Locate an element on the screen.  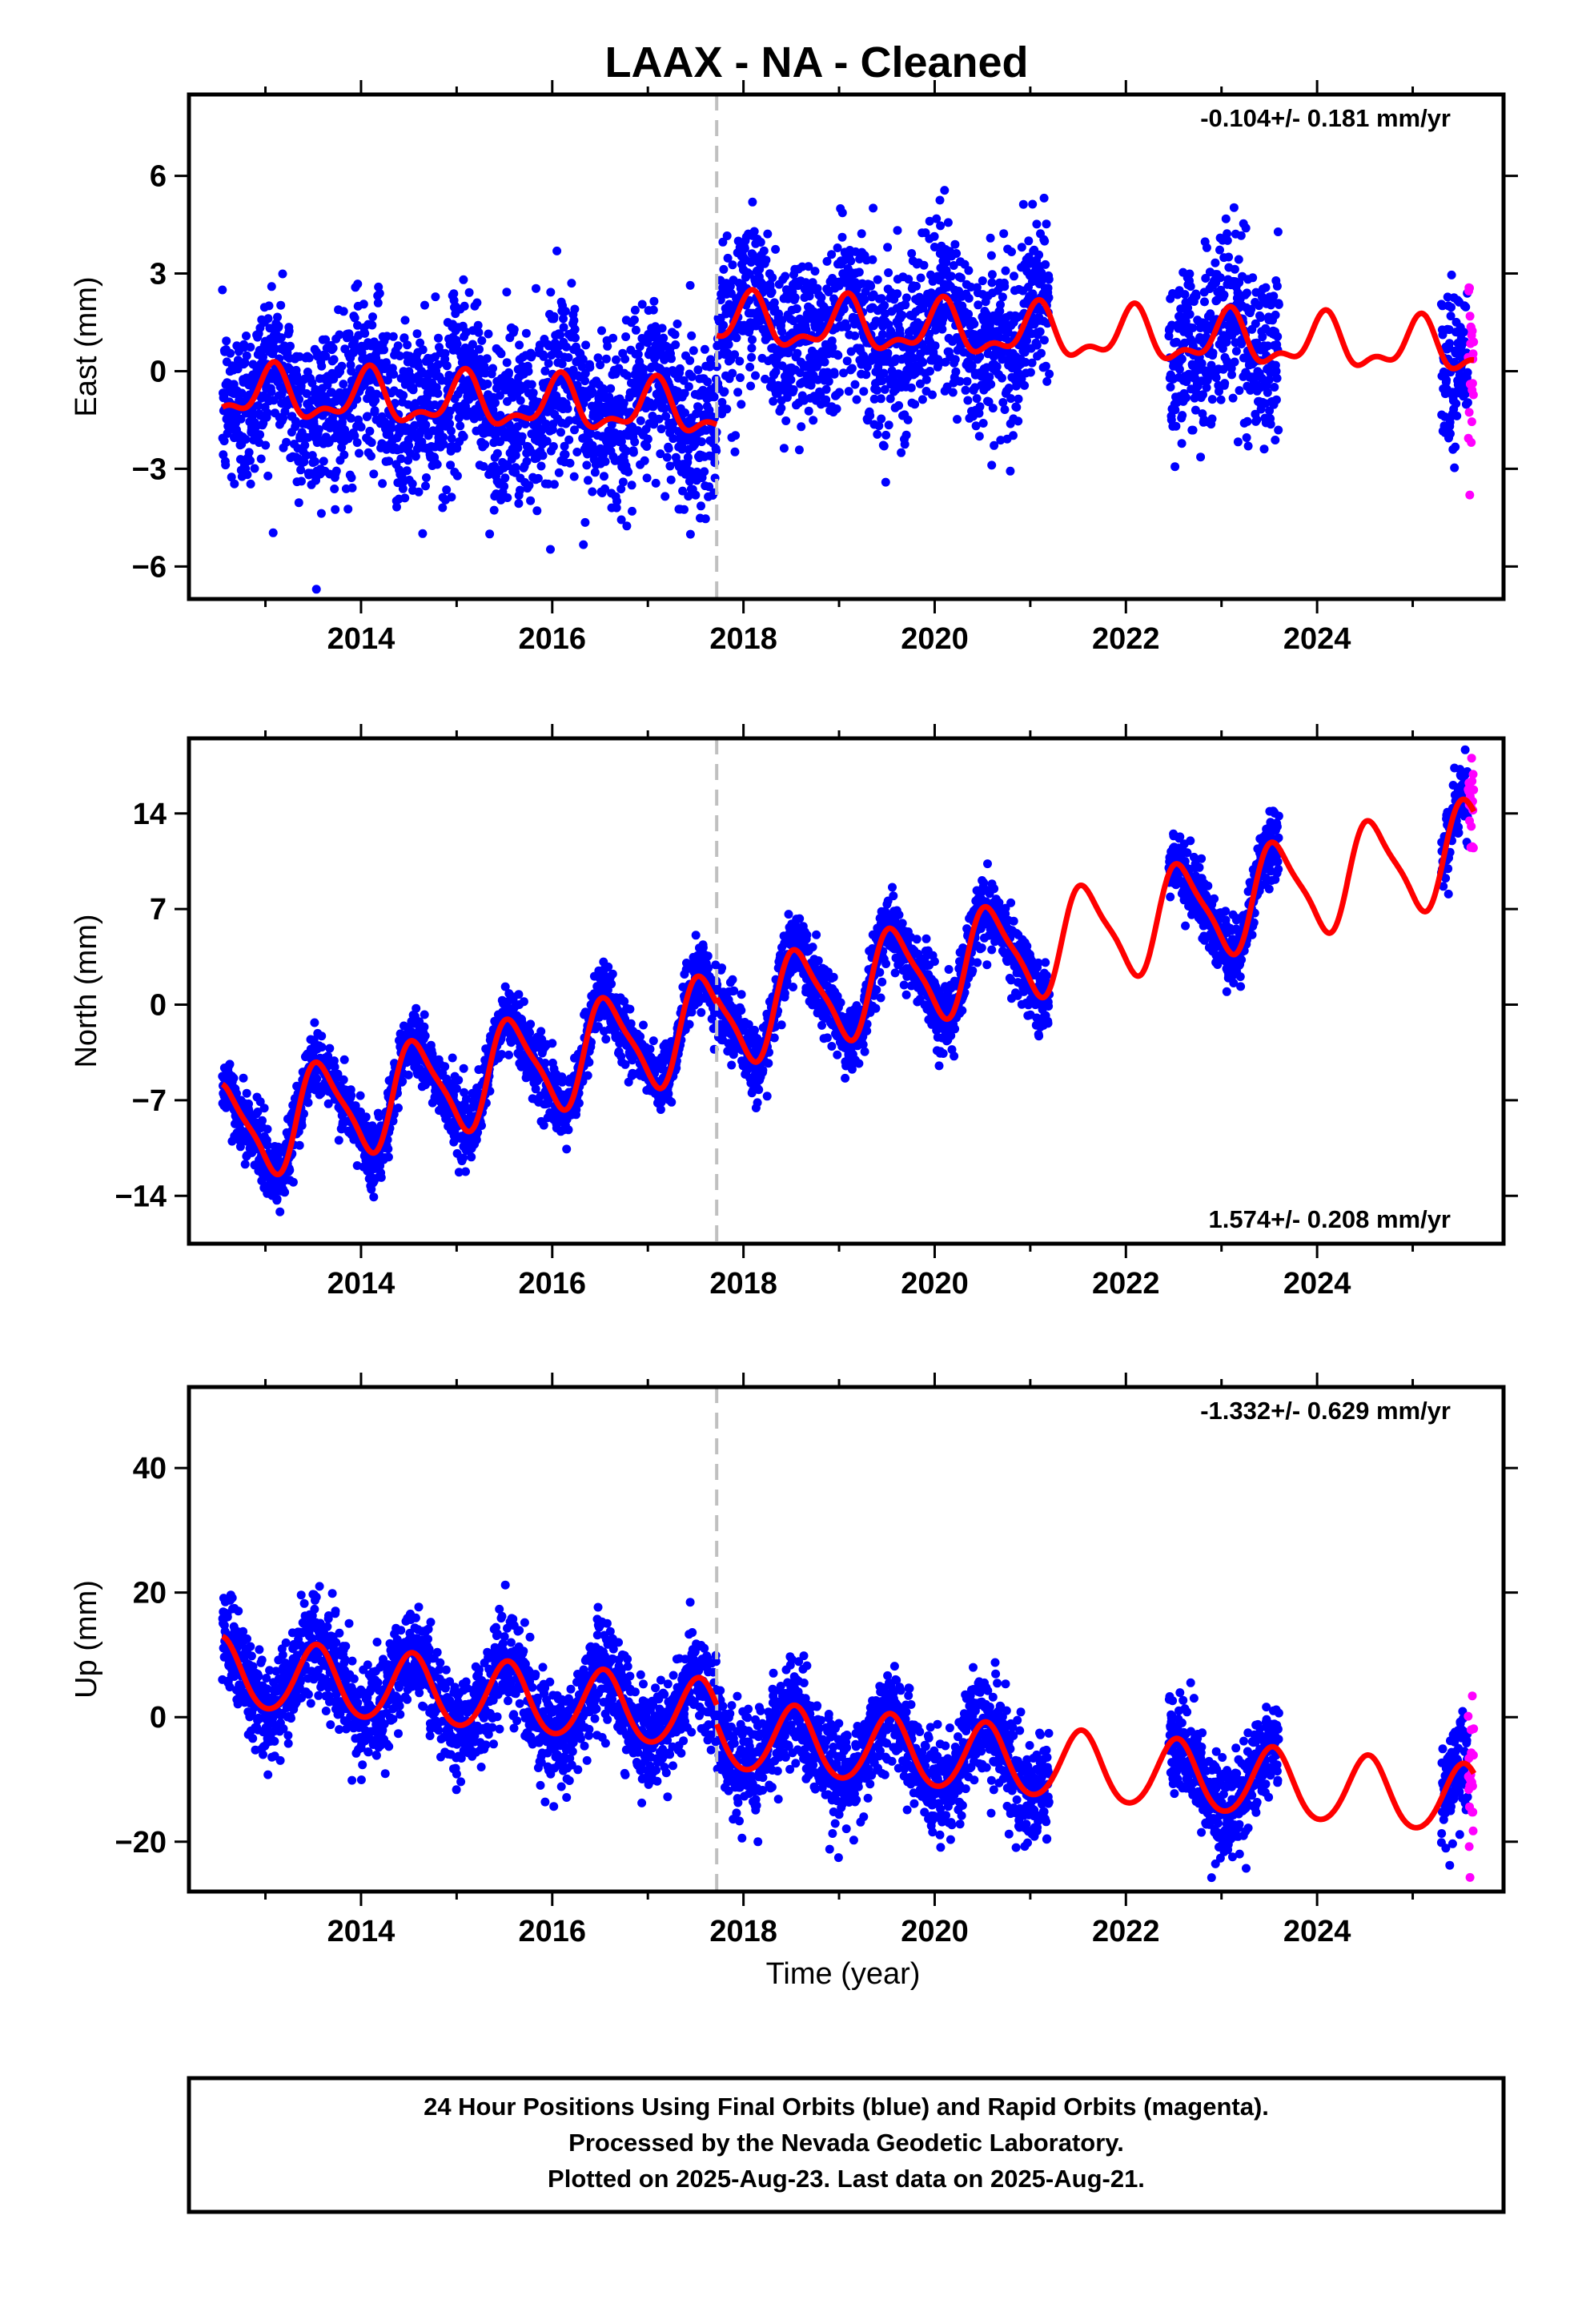
rapid-orbit-point is located at coordinates (1470, 495).